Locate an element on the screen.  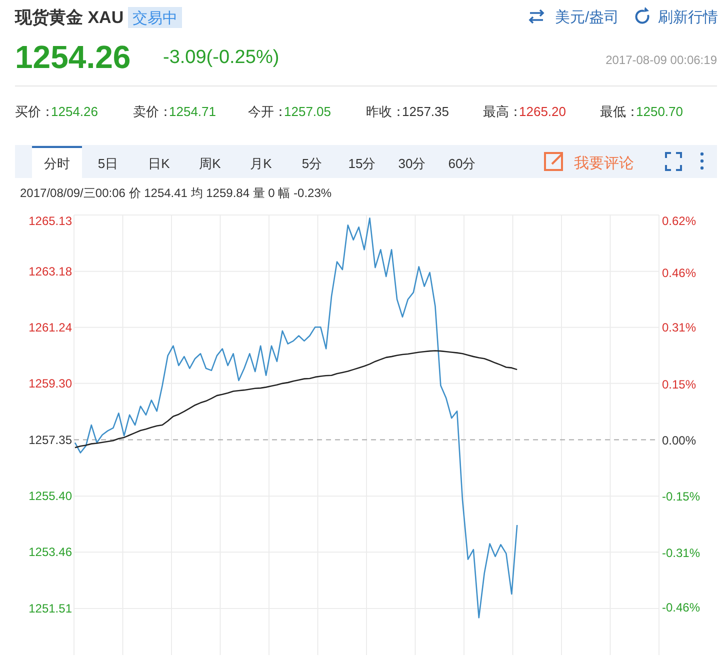
y2-tick-label: -0.46% is located at coordinates (681, 607).